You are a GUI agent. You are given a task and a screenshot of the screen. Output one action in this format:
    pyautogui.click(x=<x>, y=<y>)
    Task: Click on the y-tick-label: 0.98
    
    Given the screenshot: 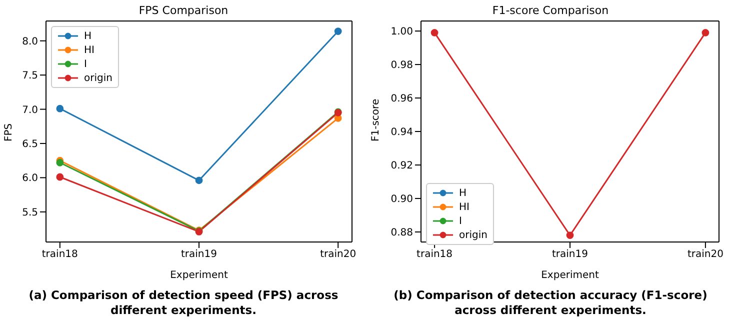 What is the action you would take?
    pyautogui.click(x=401, y=66)
    